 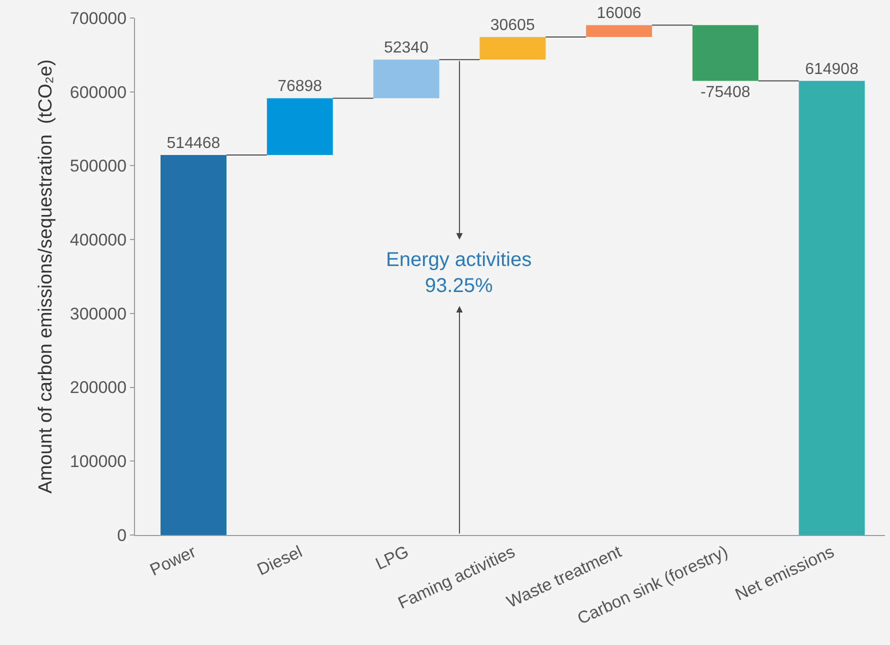 What do you see at coordinates (46, 276) in the screenshot?
I see `y-axis-title: Amount of carbon emissions/sequestration (tCO₂e)` at bounding box center [46, 276].